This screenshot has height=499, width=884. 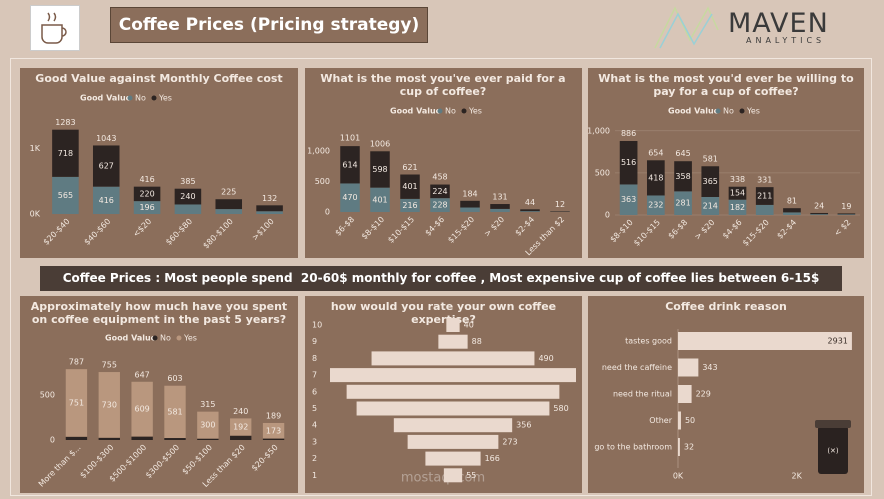 What do you see at coordinates (409, 167) in the screenshot?
I see `total-label: 621` at bounding box center [409, 167].